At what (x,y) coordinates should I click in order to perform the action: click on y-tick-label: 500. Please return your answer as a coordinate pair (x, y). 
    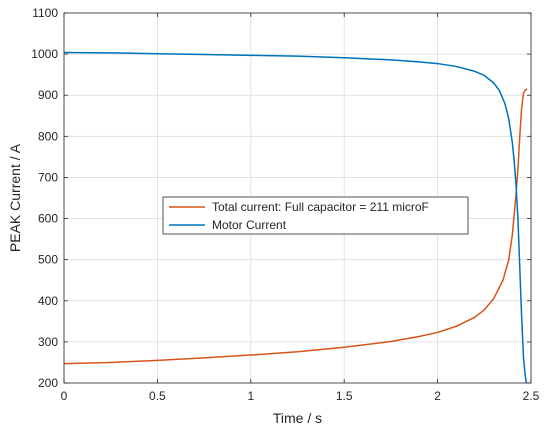
    Looking at the image, I should click on (48, 260).